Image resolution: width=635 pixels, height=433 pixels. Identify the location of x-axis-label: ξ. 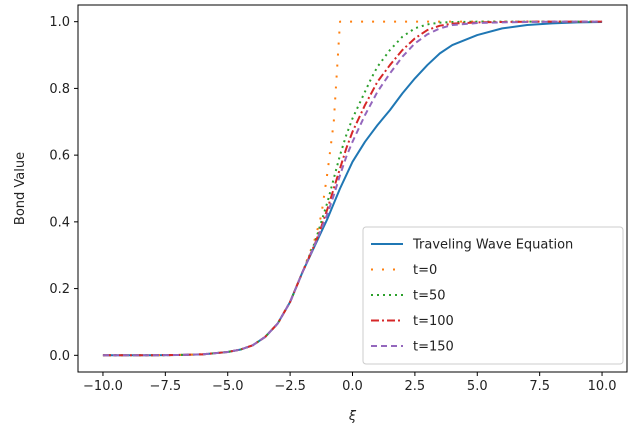
(352, 416).